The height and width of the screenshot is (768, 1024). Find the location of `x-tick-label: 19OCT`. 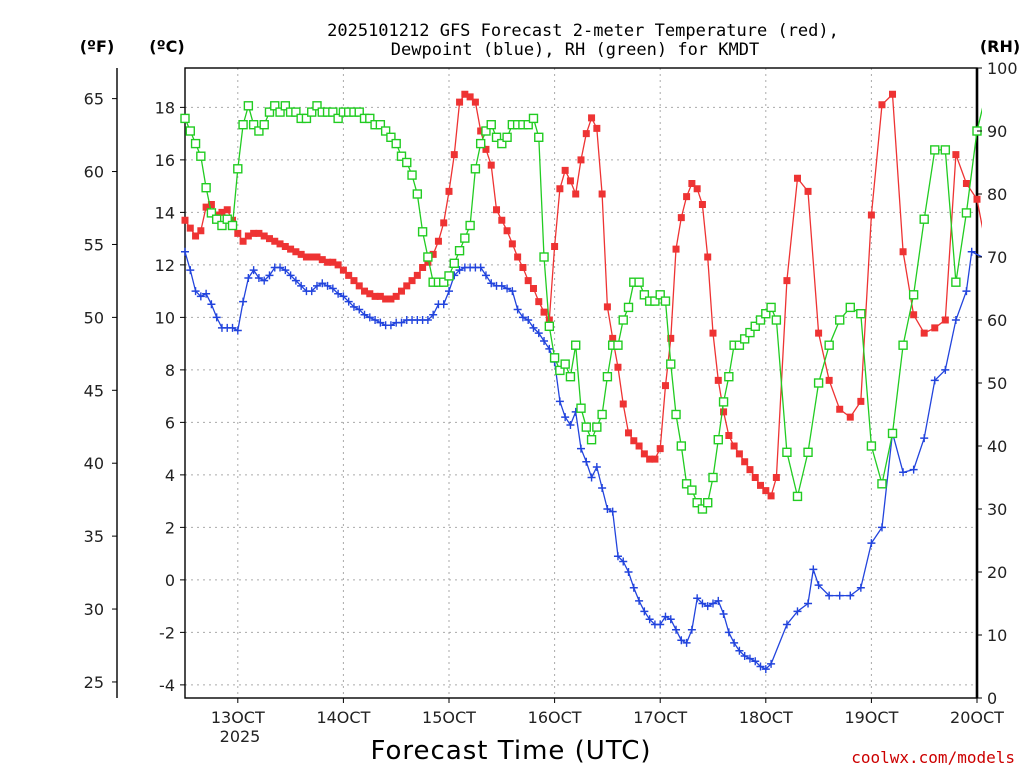

x-tick-label: 19OCT is located at coordinates (871, 717).